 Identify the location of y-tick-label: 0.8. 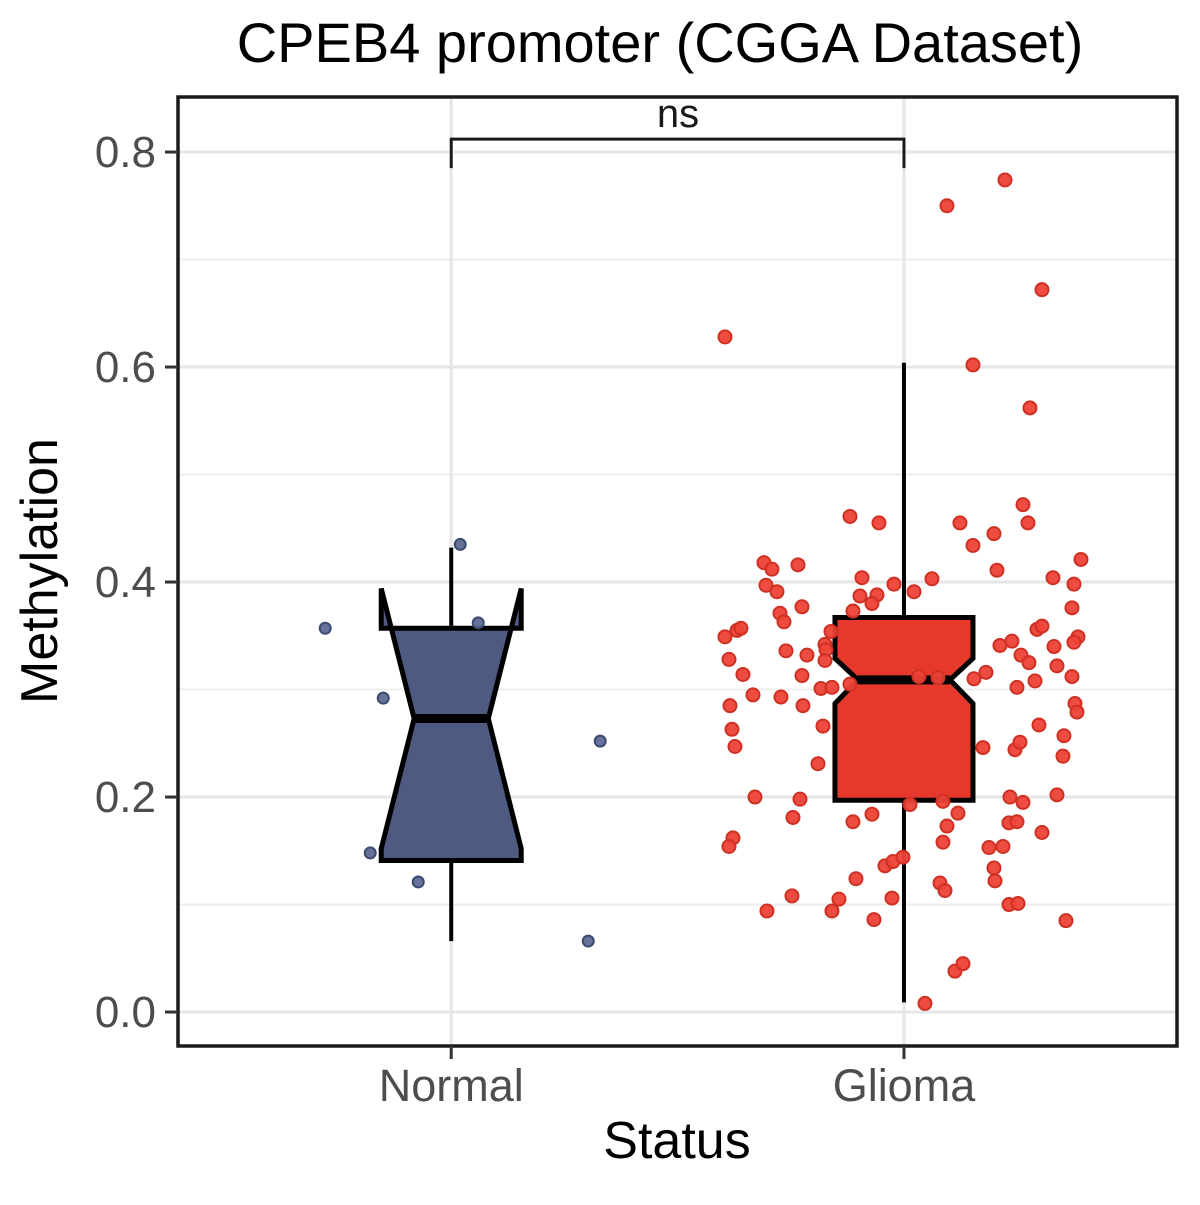
(125, 152).